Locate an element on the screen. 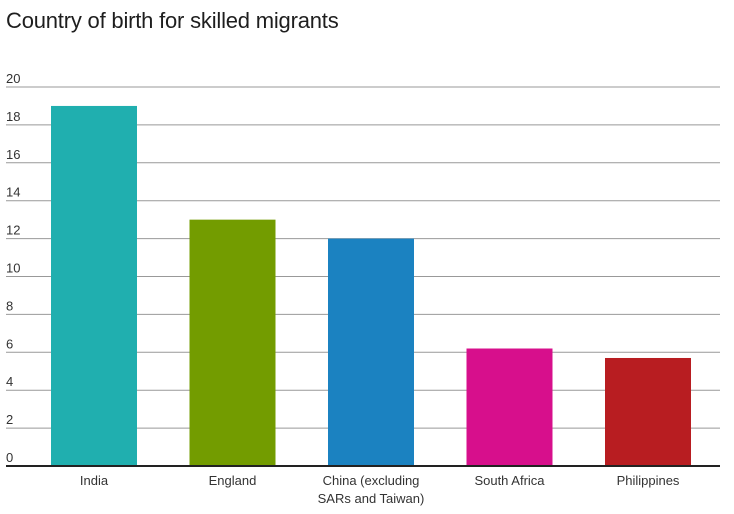 The height and width of the screenshot is (514, 734). x-tick-label: Philippines is located at coordinates (648, 480).